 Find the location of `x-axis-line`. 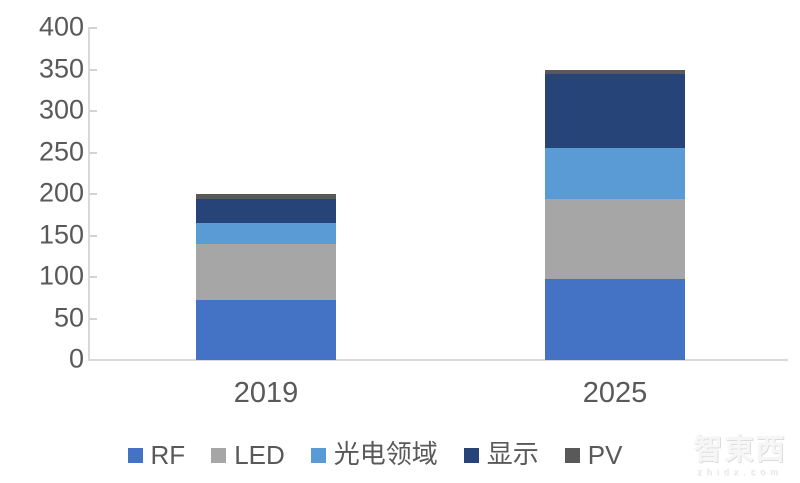

x-axis-line is located at coordinates (438, 360).